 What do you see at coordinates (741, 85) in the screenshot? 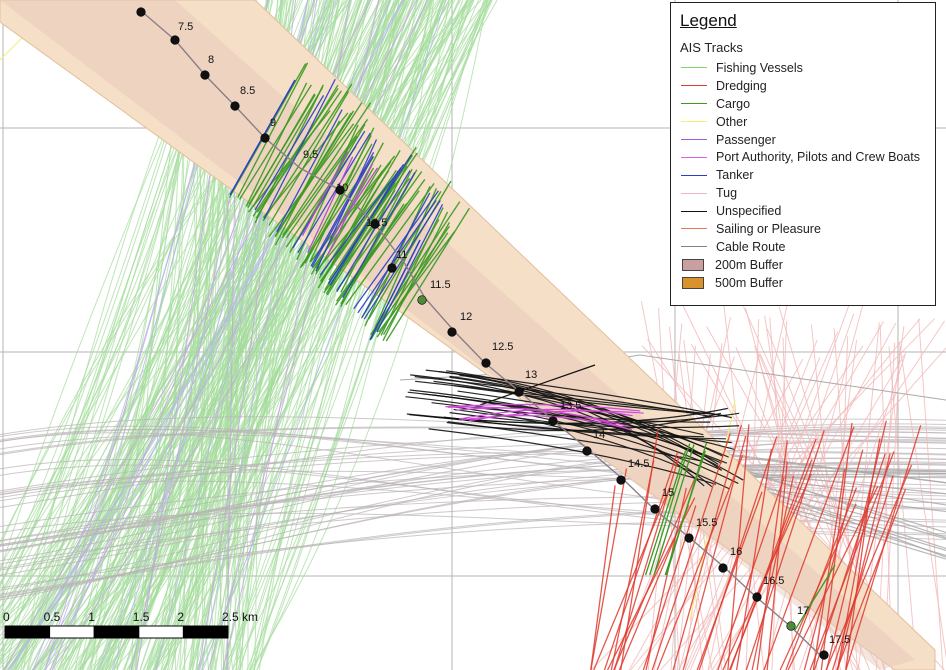
I see `legend-item-label: Dredging` at bounding box center [741, 85].